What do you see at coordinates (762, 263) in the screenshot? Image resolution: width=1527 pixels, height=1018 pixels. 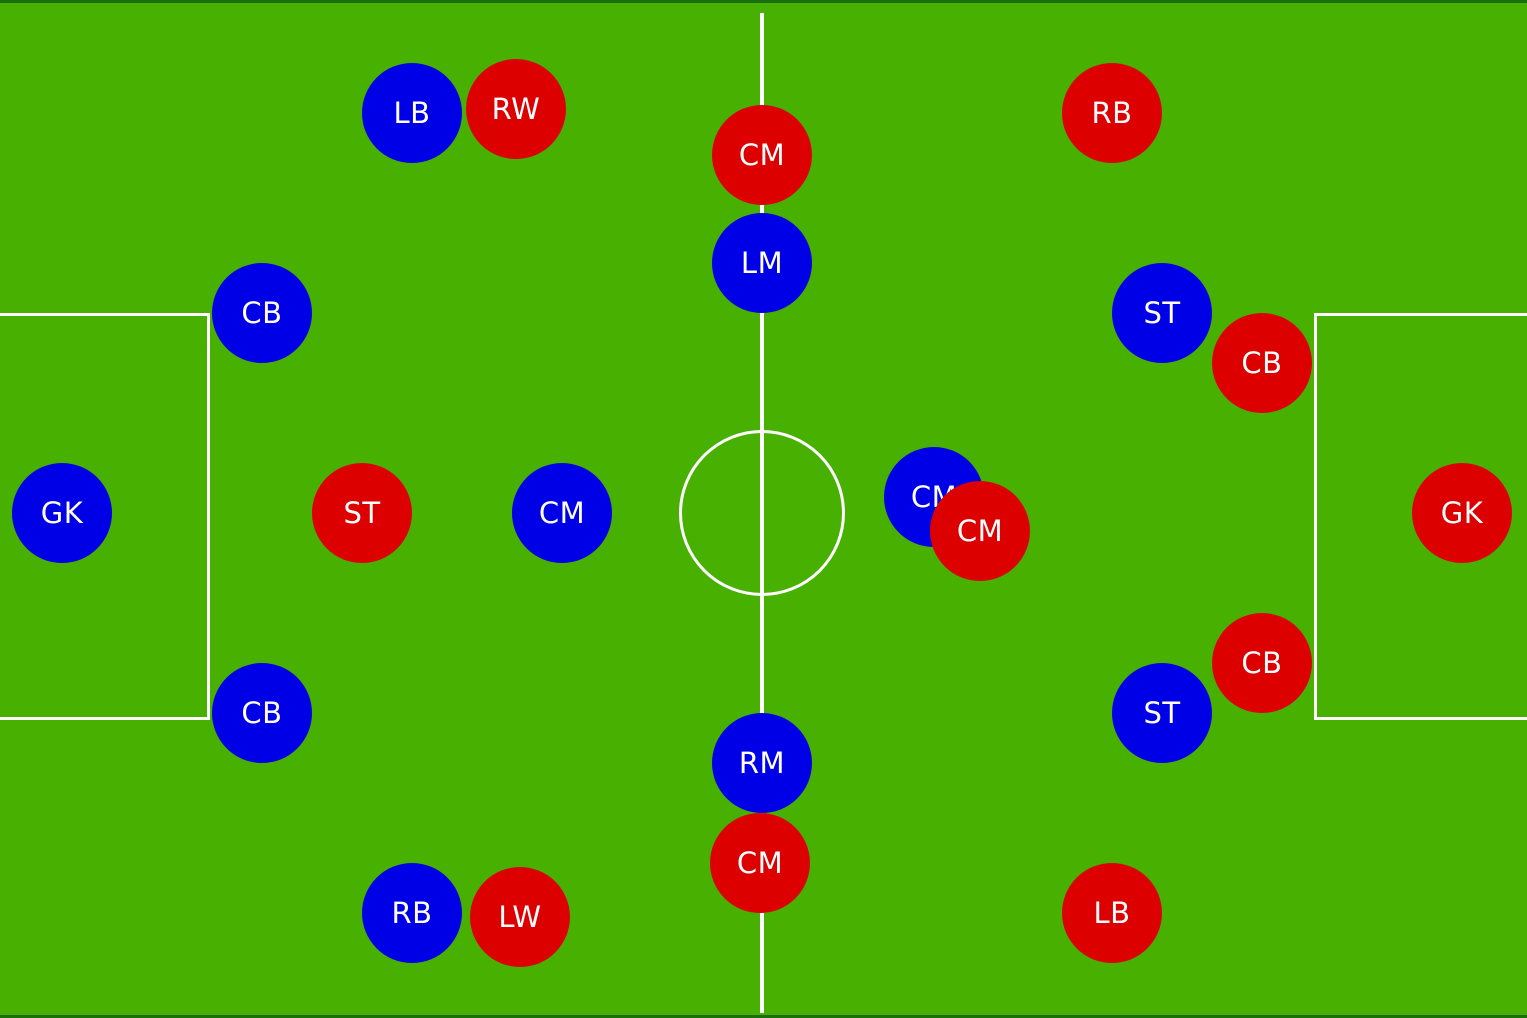 I see `blue-player-lm: LM` at bounding box center [762, 263].